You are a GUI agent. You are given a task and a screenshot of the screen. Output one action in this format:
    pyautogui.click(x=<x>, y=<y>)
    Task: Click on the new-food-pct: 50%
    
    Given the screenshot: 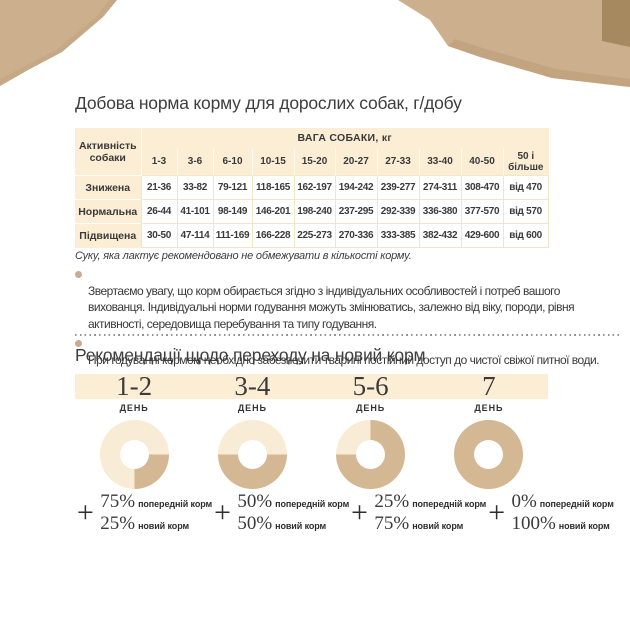 What is the action you would take?
    pyautogui.click(x=255, y=523)
    